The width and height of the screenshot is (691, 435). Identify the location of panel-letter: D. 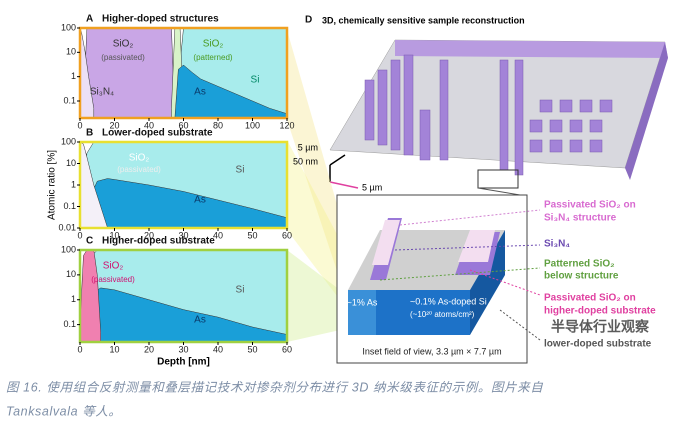
(308, 20).